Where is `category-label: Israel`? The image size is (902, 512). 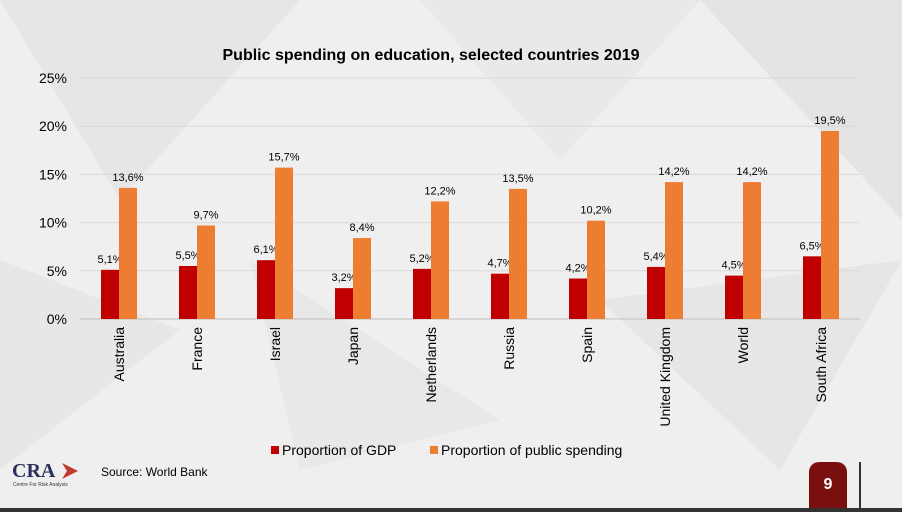 category-label: Israel is located at coordinates (275, 344).